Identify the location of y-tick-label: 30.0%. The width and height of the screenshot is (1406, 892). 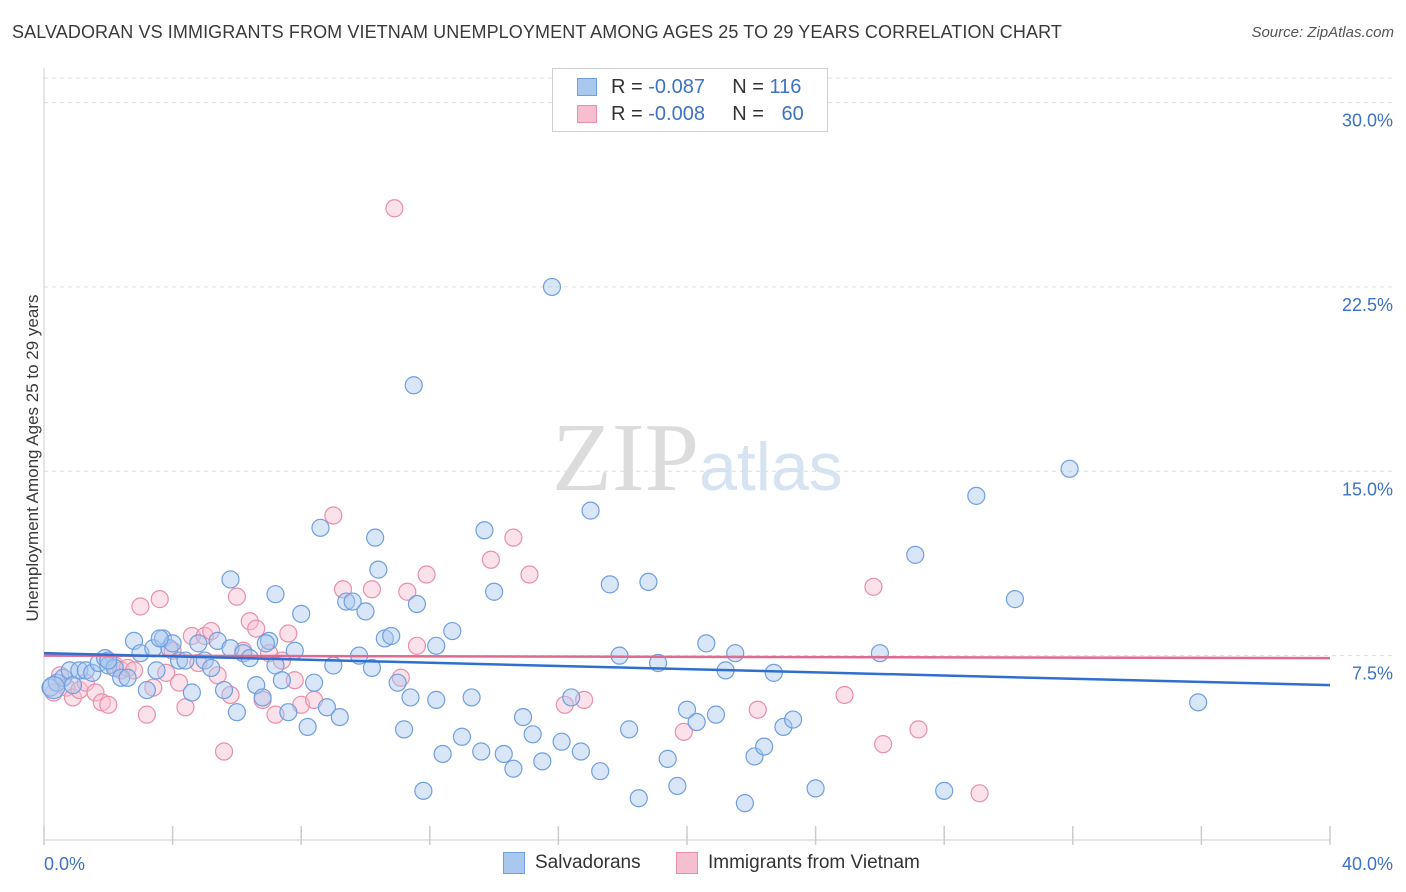
(1367, 121).